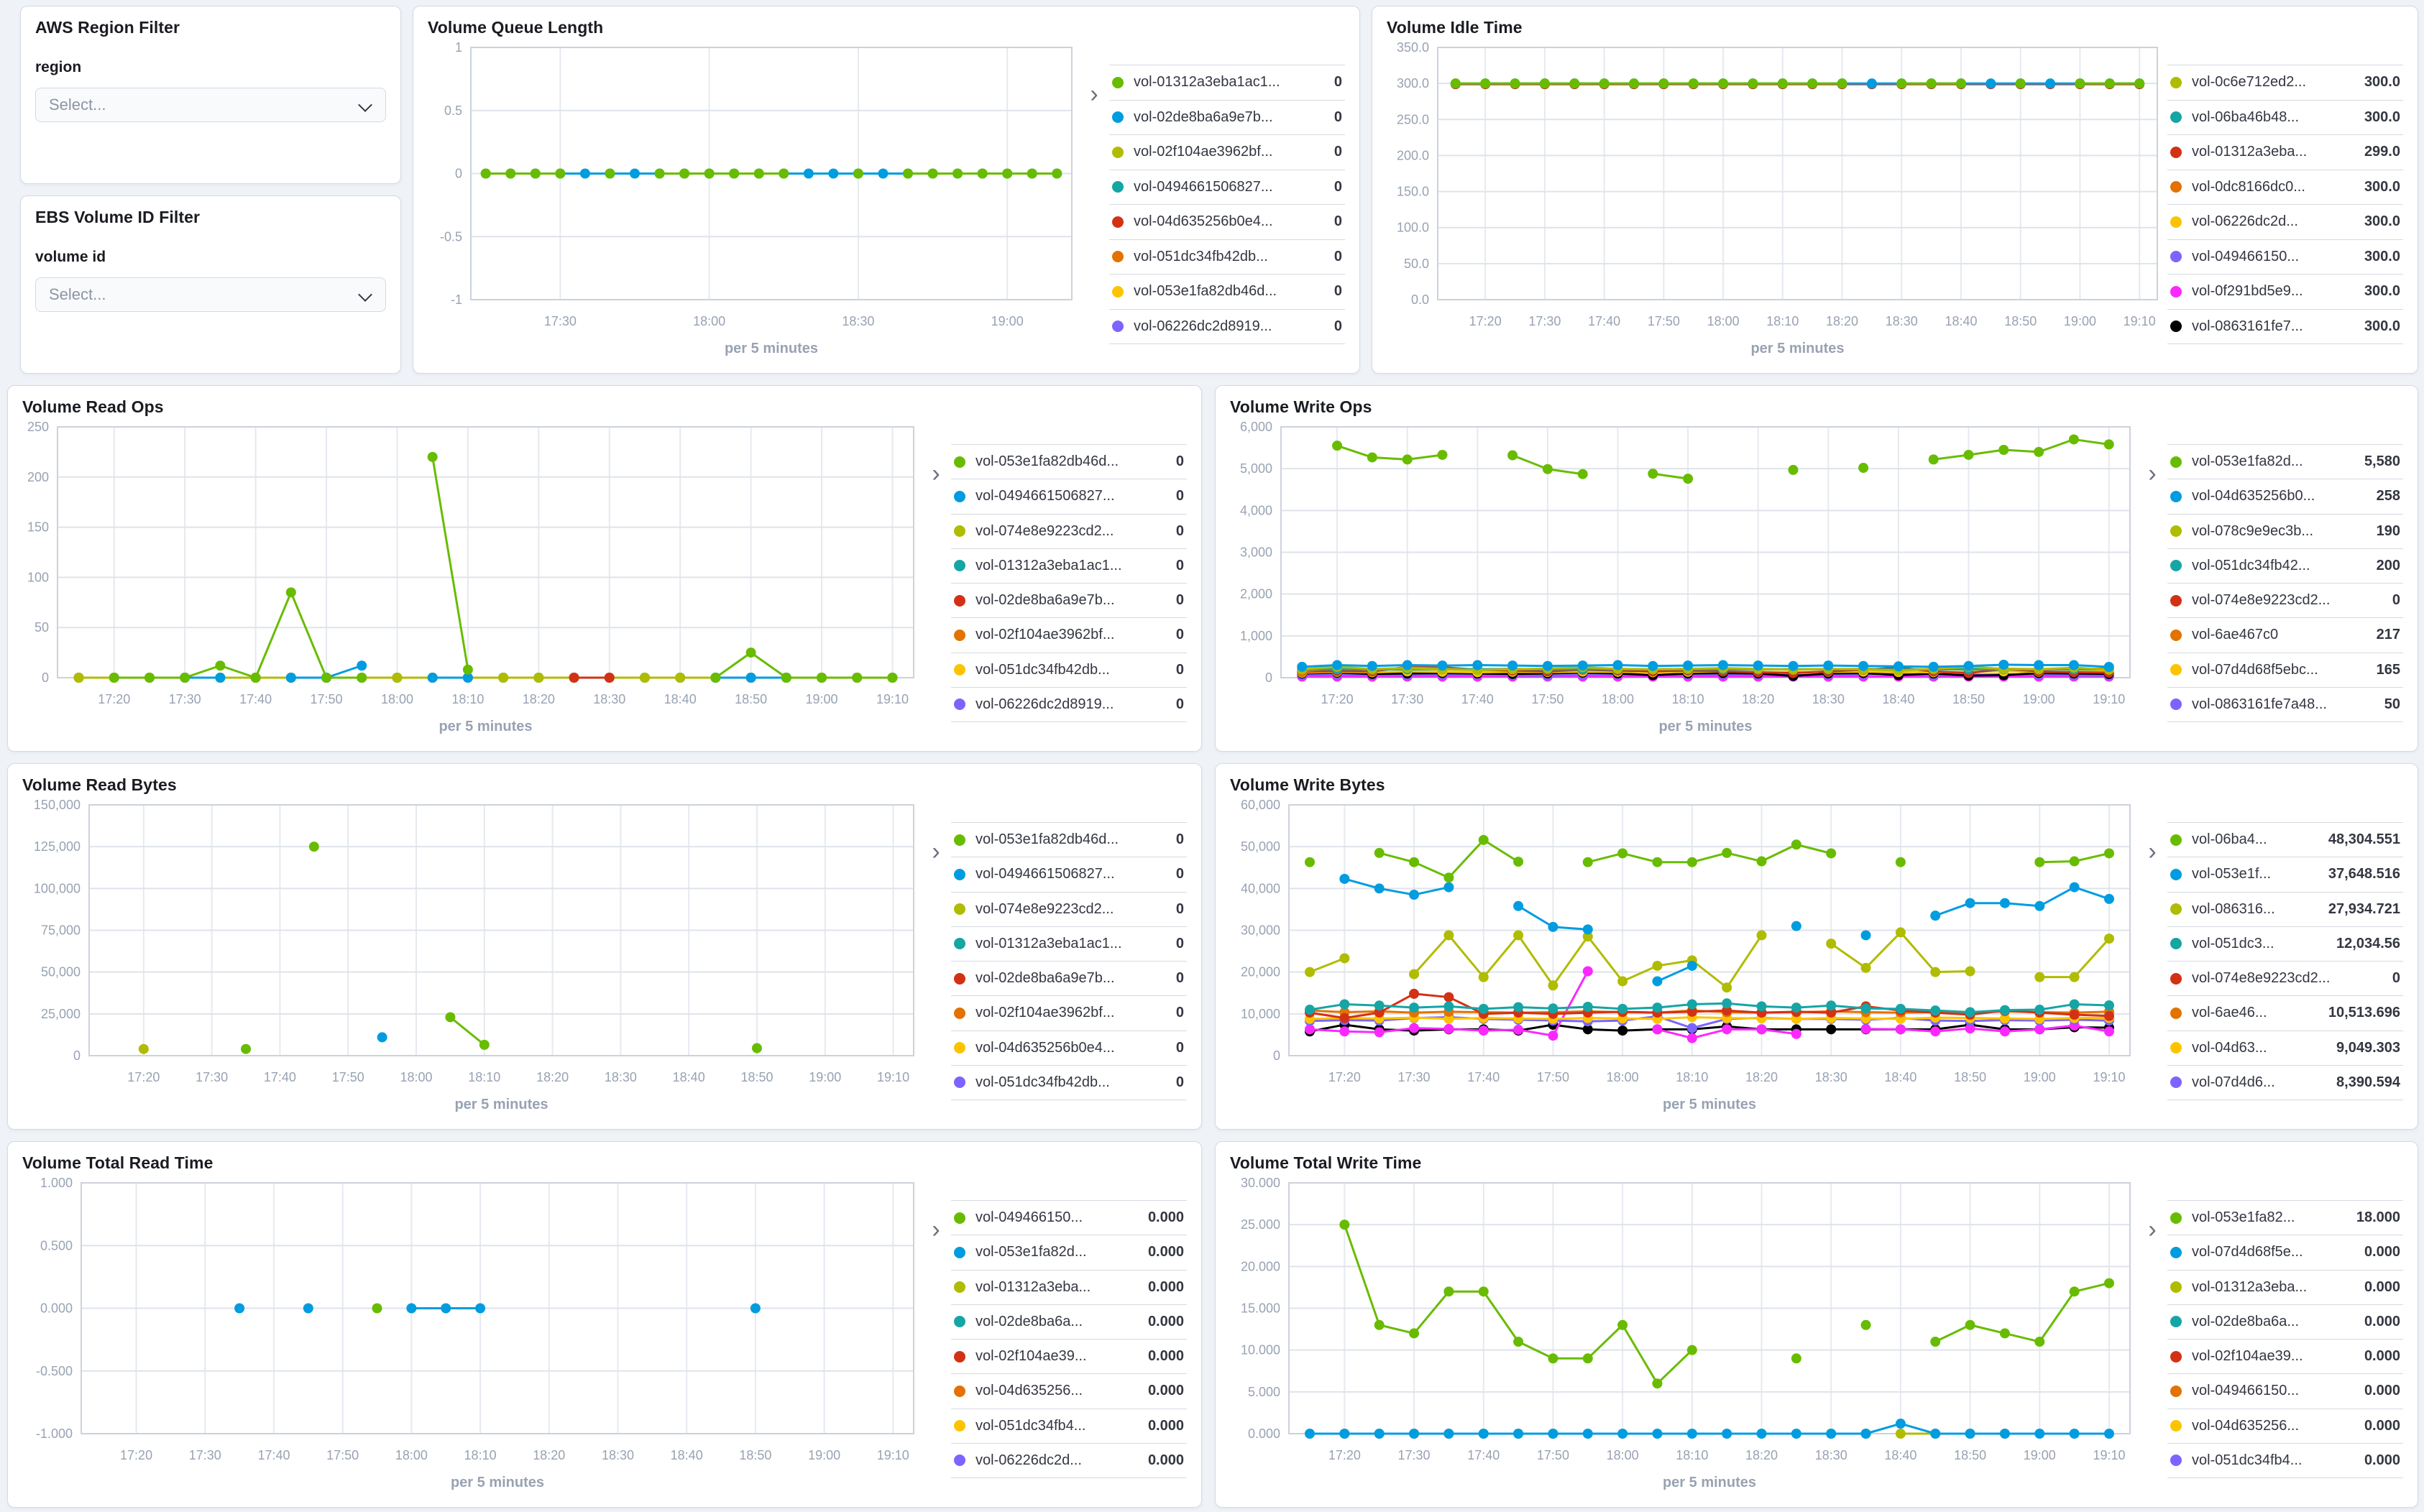 The image size is (2424, 1512). I want to click on legend-item: vol-07d4d68f5e... 0.000, so click(2285, 1252).